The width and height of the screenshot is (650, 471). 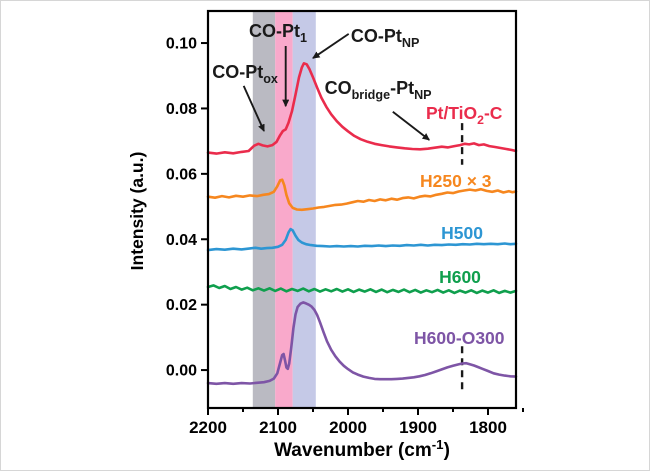 What do you see at coordinates (181, 174) in the screenshot?
I see `y-tick-label: 0.06` at bounding box center [181, 174].